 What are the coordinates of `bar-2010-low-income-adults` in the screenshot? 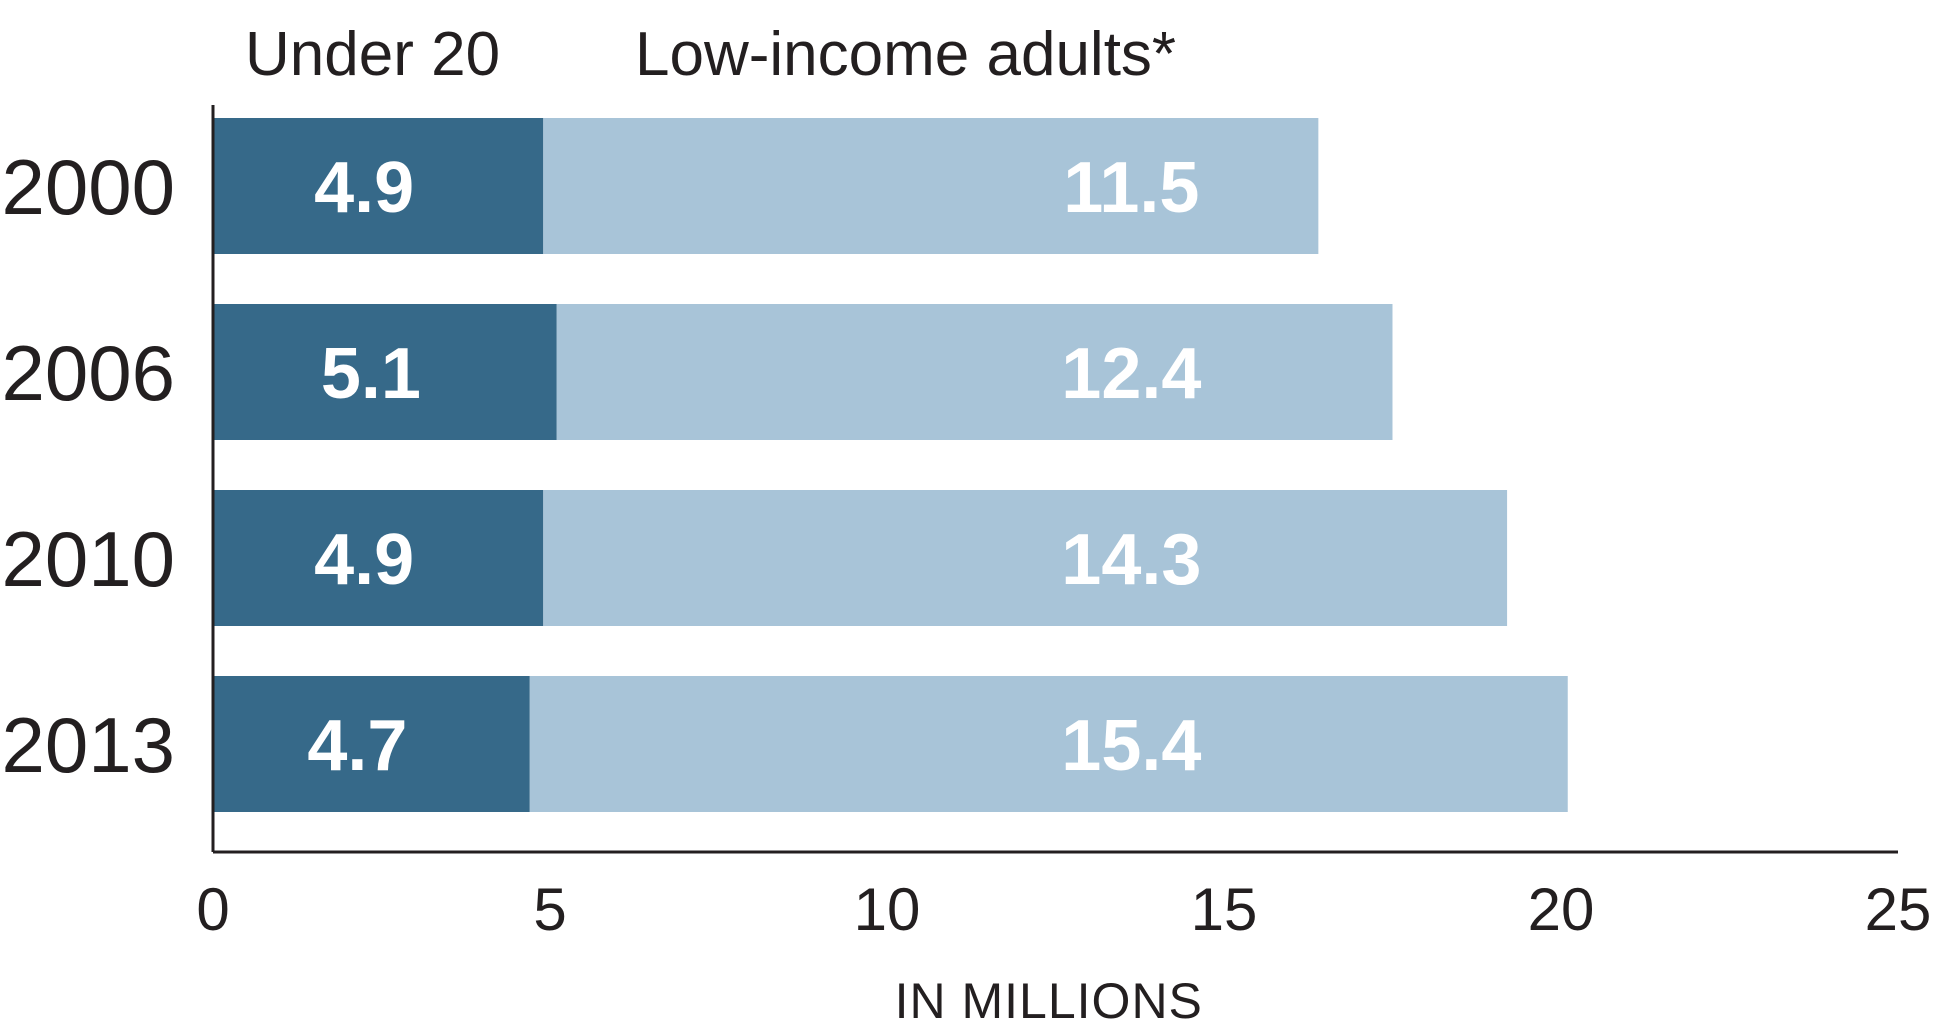 It's located at (1025, 558).